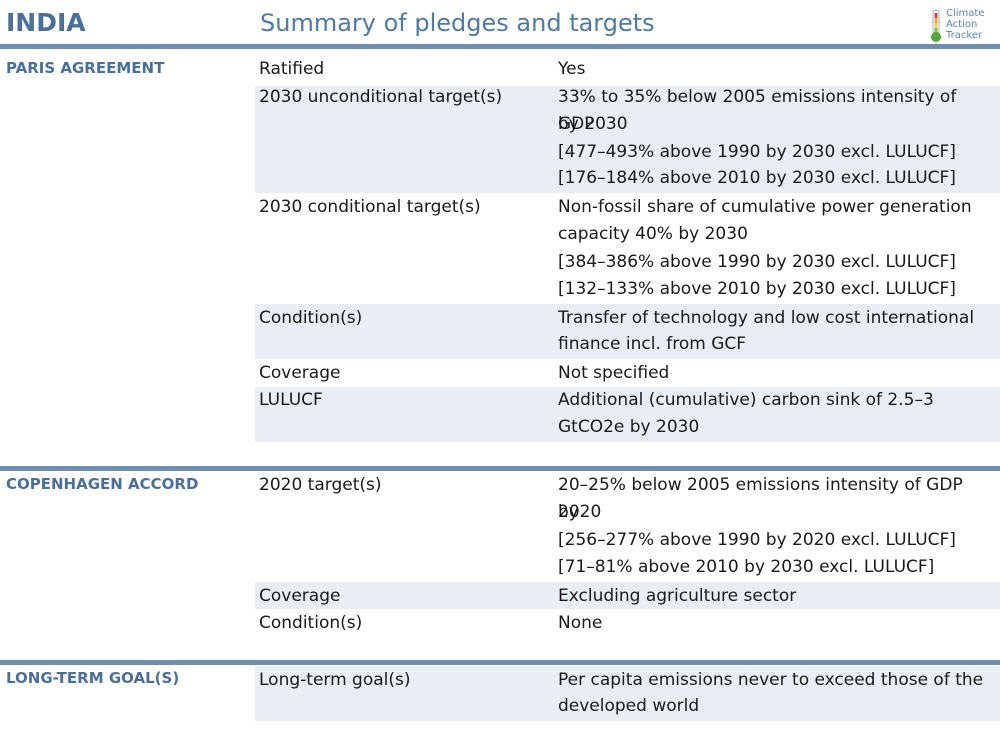 The width and height of the screenshot is (1000, 729). Describe the element at coordinates (370, 207) in the screenshot. I see `row-label: 2030 conditional target(s)` at that location.